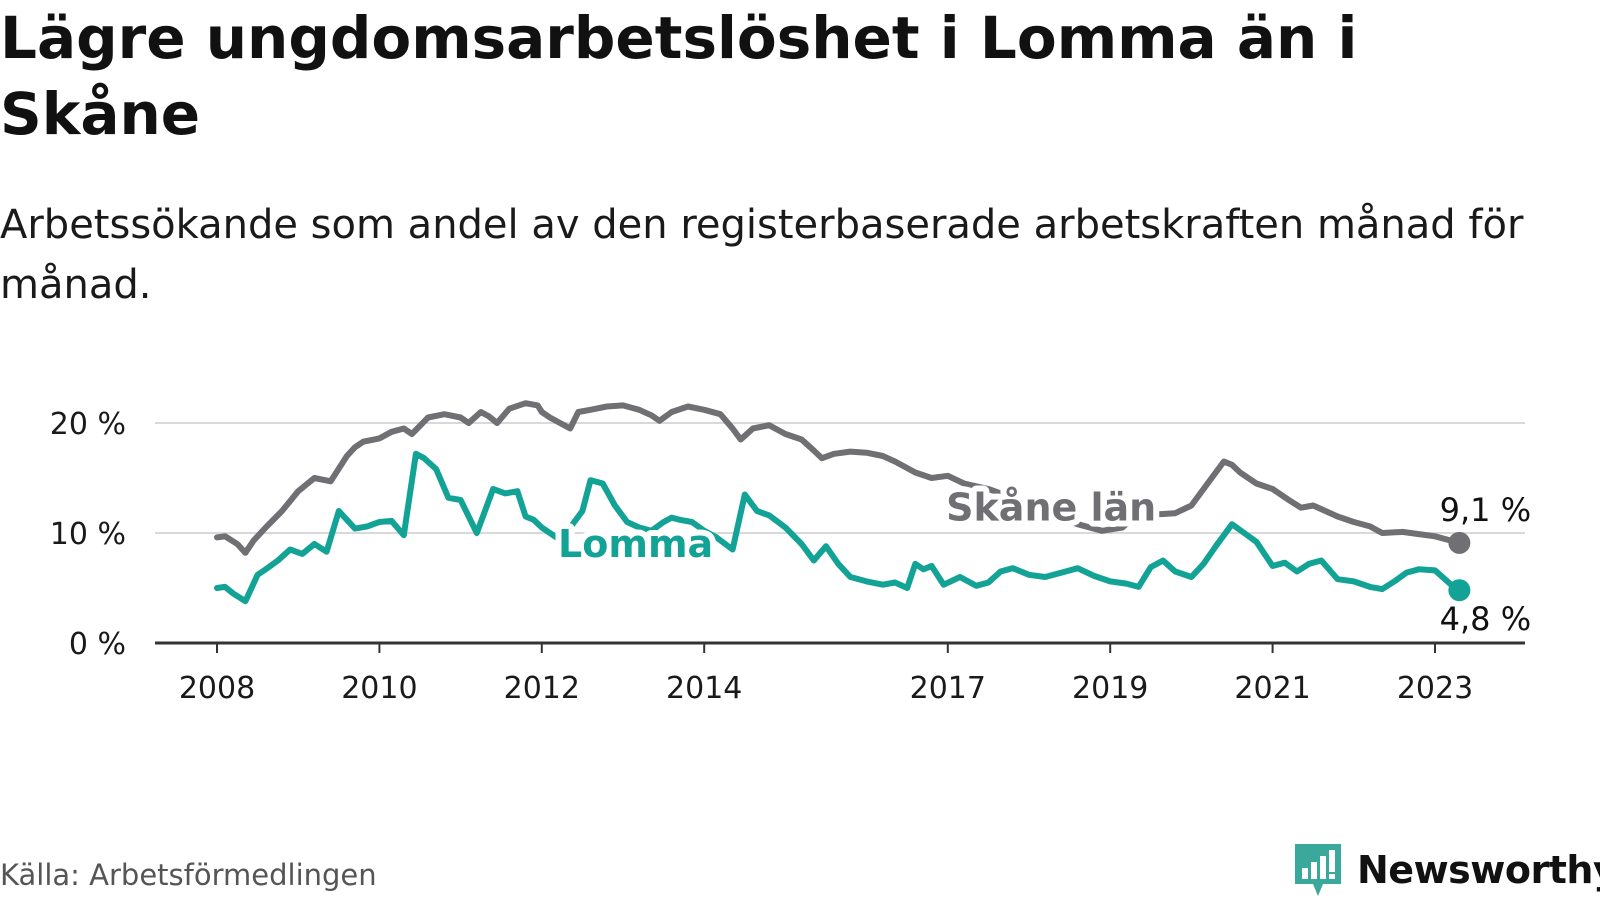 The image size is (1600, 900). What do you see at coordinates (188, 875) in the screenshot?
I see `source-note: Källa: Arbetsförmedlingen` at bounding box center [188, 875].